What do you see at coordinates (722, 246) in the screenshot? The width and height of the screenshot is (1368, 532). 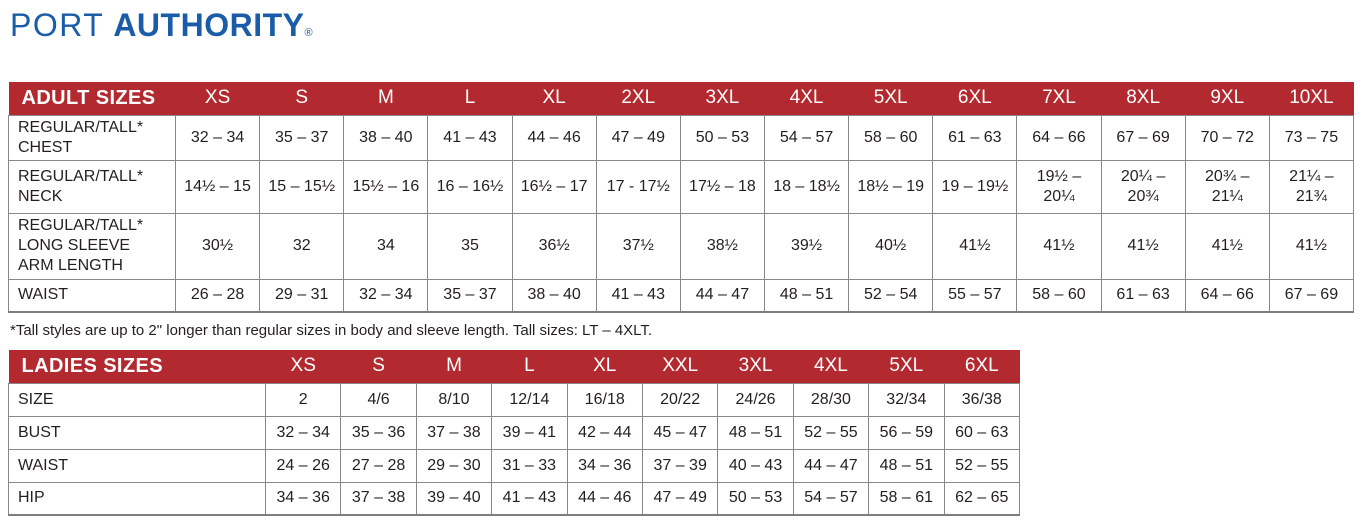 I see `size-value-cell: 38½` at bounding box center [722, 246].